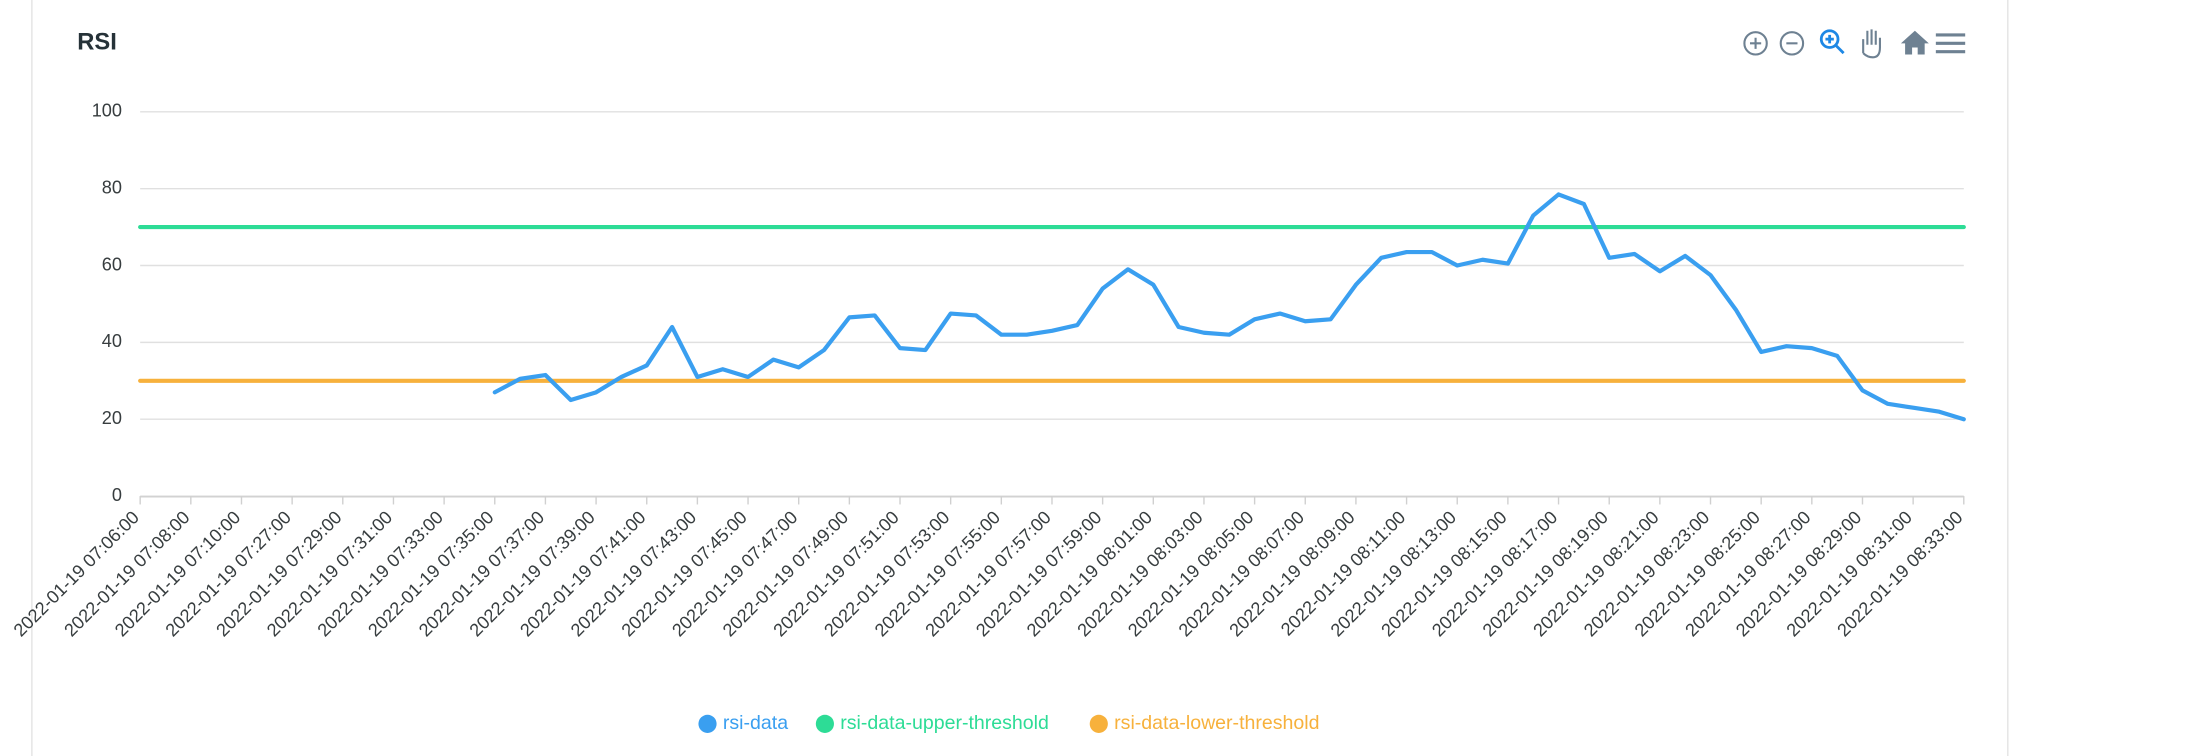 The image size is (2192, 756). I want to click on y-tick-label: 0, so click(117, 495).